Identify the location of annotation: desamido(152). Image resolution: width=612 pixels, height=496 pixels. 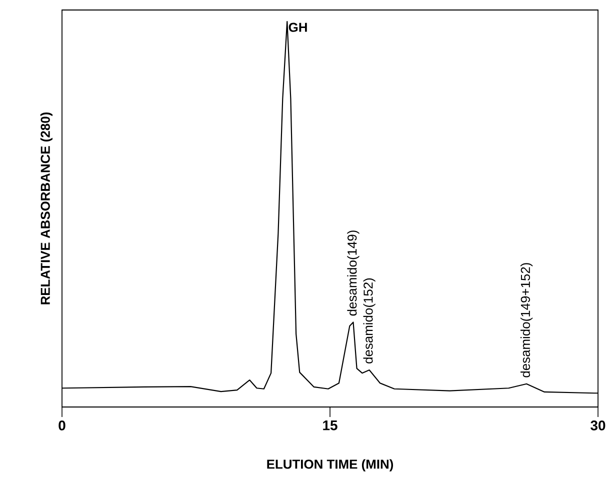
(369, 321).